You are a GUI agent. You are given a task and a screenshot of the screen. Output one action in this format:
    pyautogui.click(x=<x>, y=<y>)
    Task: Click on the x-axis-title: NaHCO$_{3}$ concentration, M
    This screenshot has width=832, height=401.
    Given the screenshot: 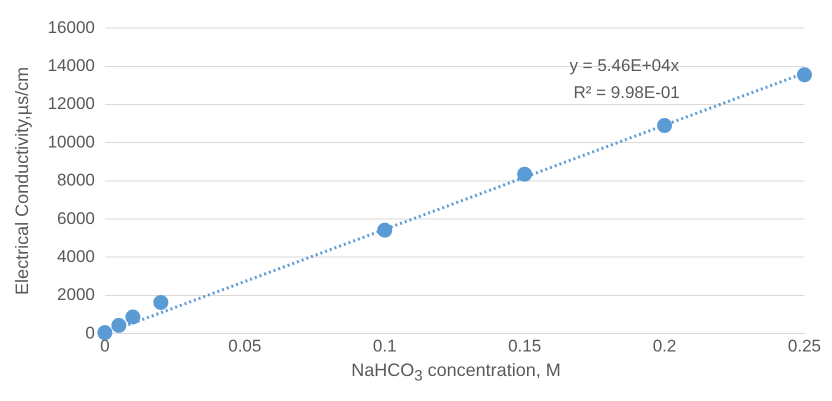 What is the action you would take?
    pyautogui.click(x=456, y=372)
    